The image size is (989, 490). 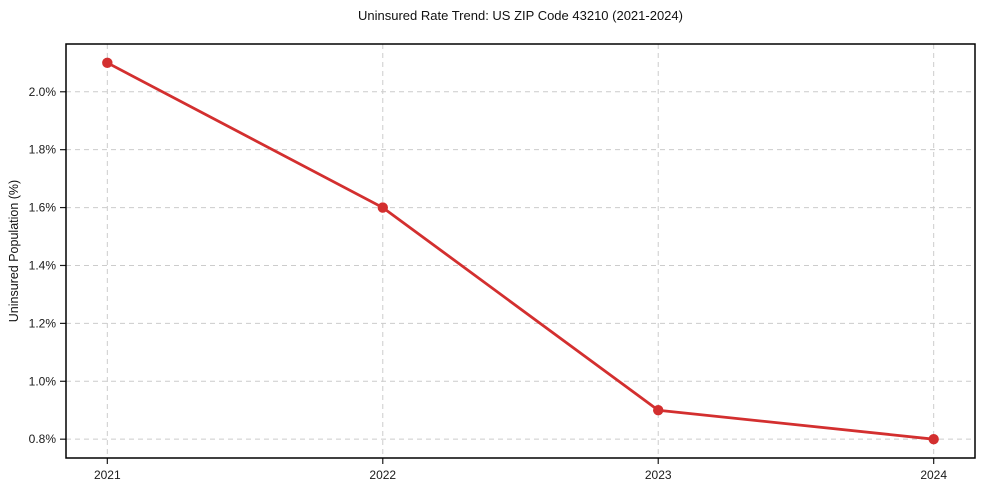 I want to click on x-tick-label: 2022, so click(x=382, y=475).